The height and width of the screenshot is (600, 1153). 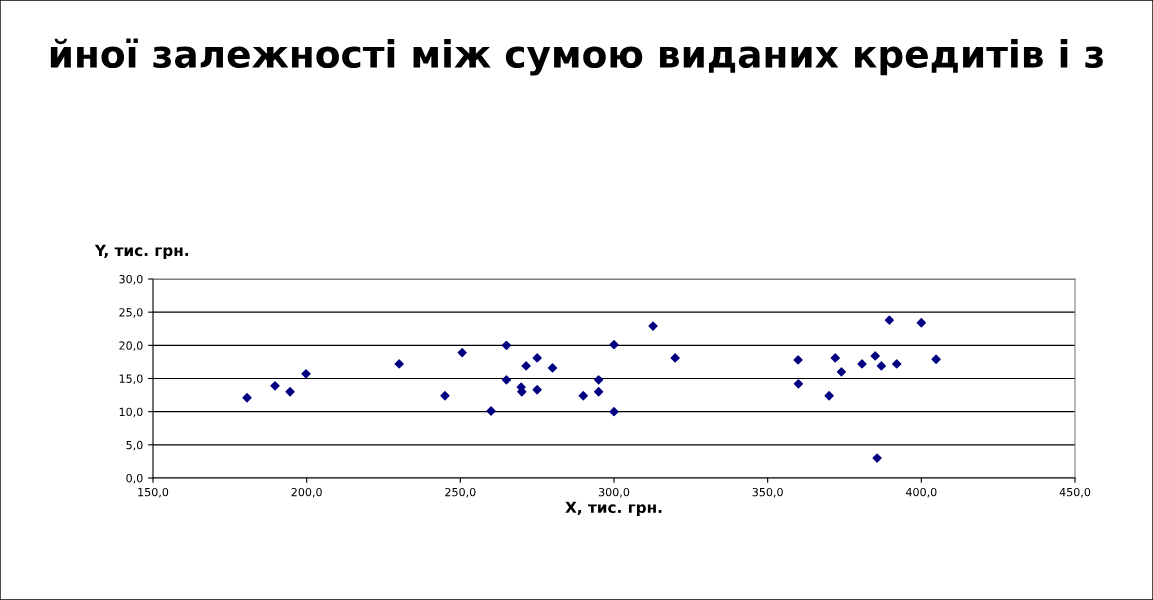 What do you see at coordinates (131, 279) in the screenshot?
I see `y-tick-label: 30,0` at bounding box center [131, 279].